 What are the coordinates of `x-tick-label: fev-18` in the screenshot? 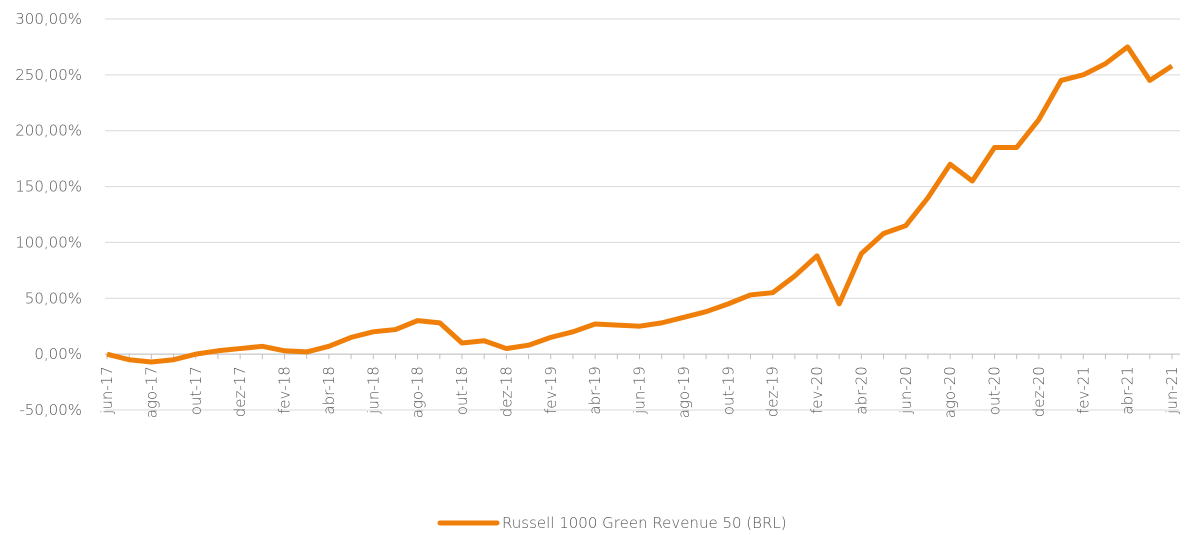 It's located at (285, 390).